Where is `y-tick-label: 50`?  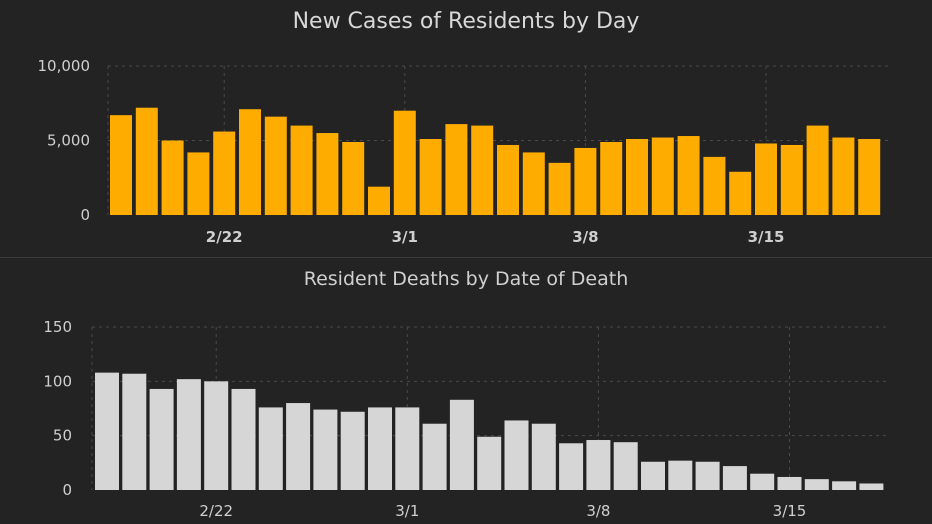 y-tick-label: 50 is located at coordinates (62, 436).